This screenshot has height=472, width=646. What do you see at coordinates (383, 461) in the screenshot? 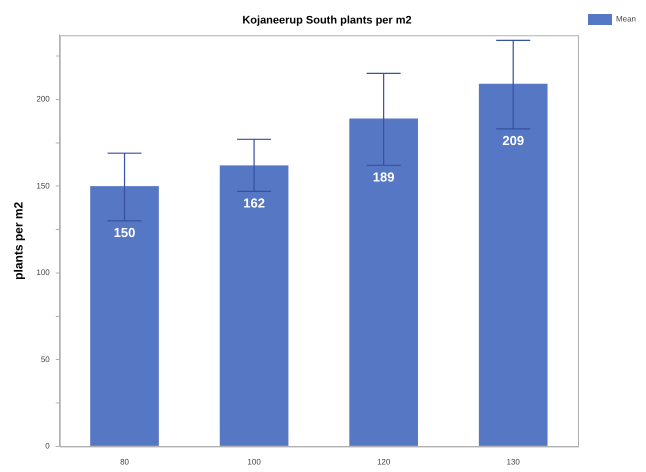
I see `x-tick-label: 120` at bounding box center [383, 461].